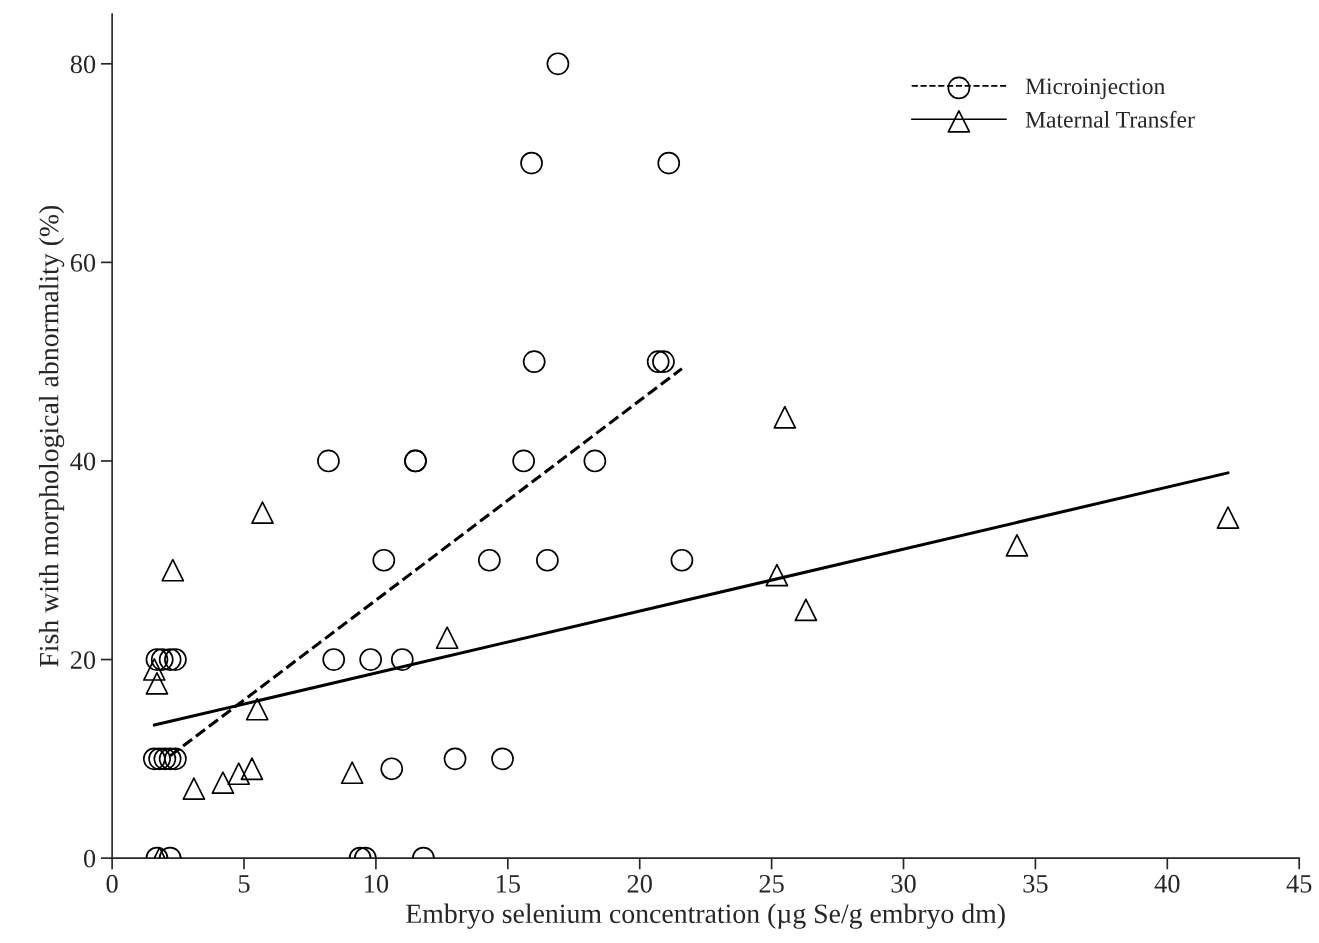  I want to click on x-axis-title: Embryo selenium concentration (µg Se/g embryo dm), so click(705, 916).